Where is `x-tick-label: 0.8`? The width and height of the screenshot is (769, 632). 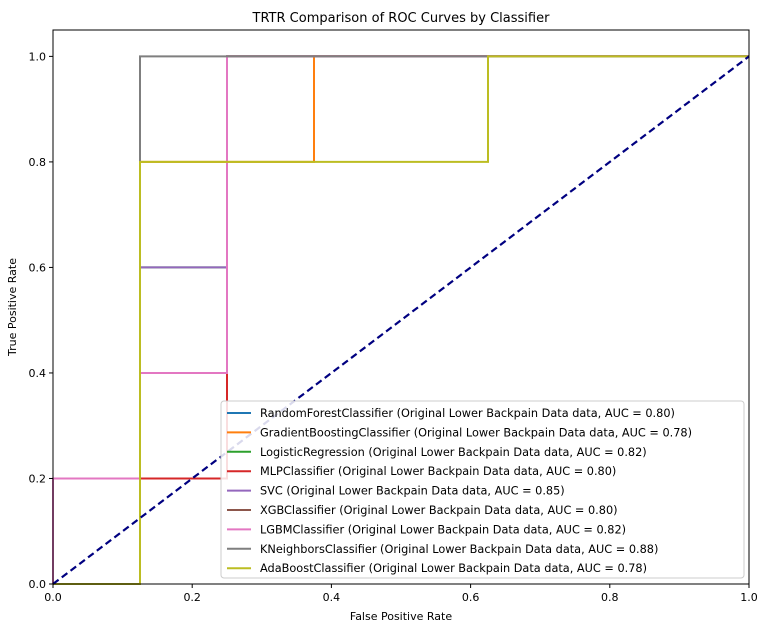 x-tick-label: 0.8 is located at coordinates (610, 597).